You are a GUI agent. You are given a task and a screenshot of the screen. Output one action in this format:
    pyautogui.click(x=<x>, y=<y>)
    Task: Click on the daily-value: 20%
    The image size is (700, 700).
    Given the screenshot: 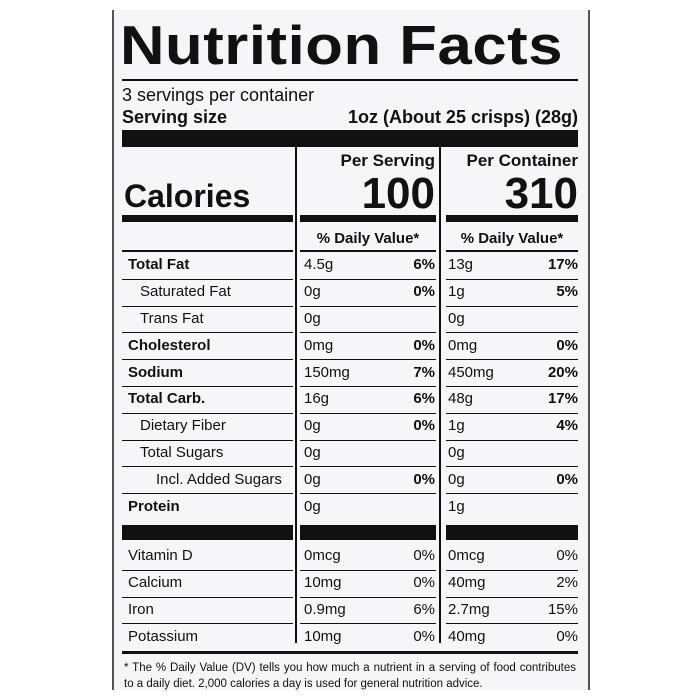 What is the action you would take?
    pyautogui.click(x=562, y=372)
    